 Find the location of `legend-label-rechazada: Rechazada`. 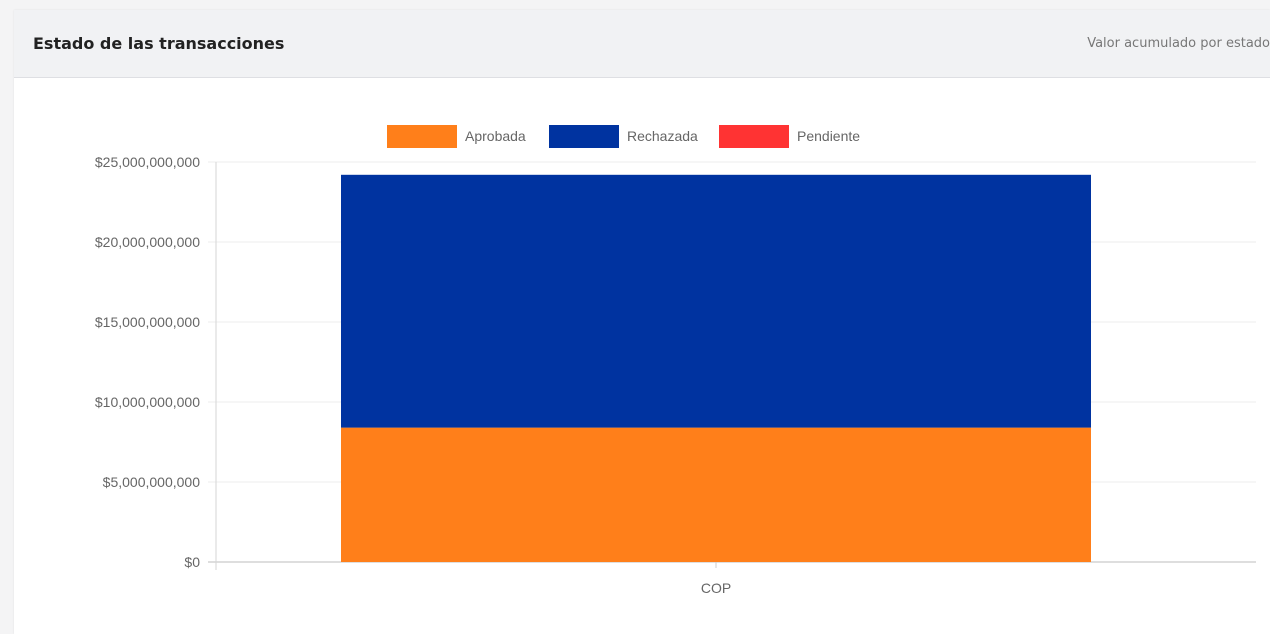

legend-label-rechazada: Rechazada is located at coordinates (662, 136).